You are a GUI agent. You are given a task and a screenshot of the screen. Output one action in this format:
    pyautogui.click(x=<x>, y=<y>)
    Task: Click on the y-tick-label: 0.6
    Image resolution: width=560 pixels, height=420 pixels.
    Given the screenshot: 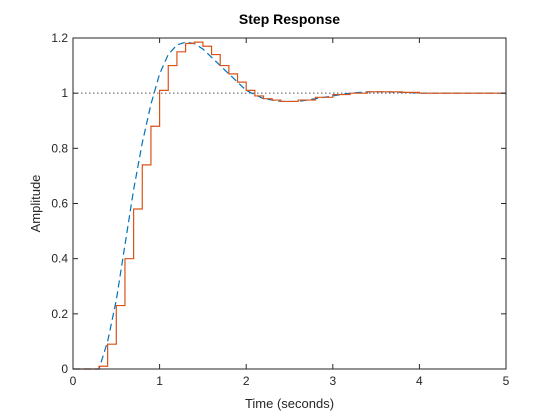 What is the action you would take?
    pyautogui.click(x=59, y=204)
    